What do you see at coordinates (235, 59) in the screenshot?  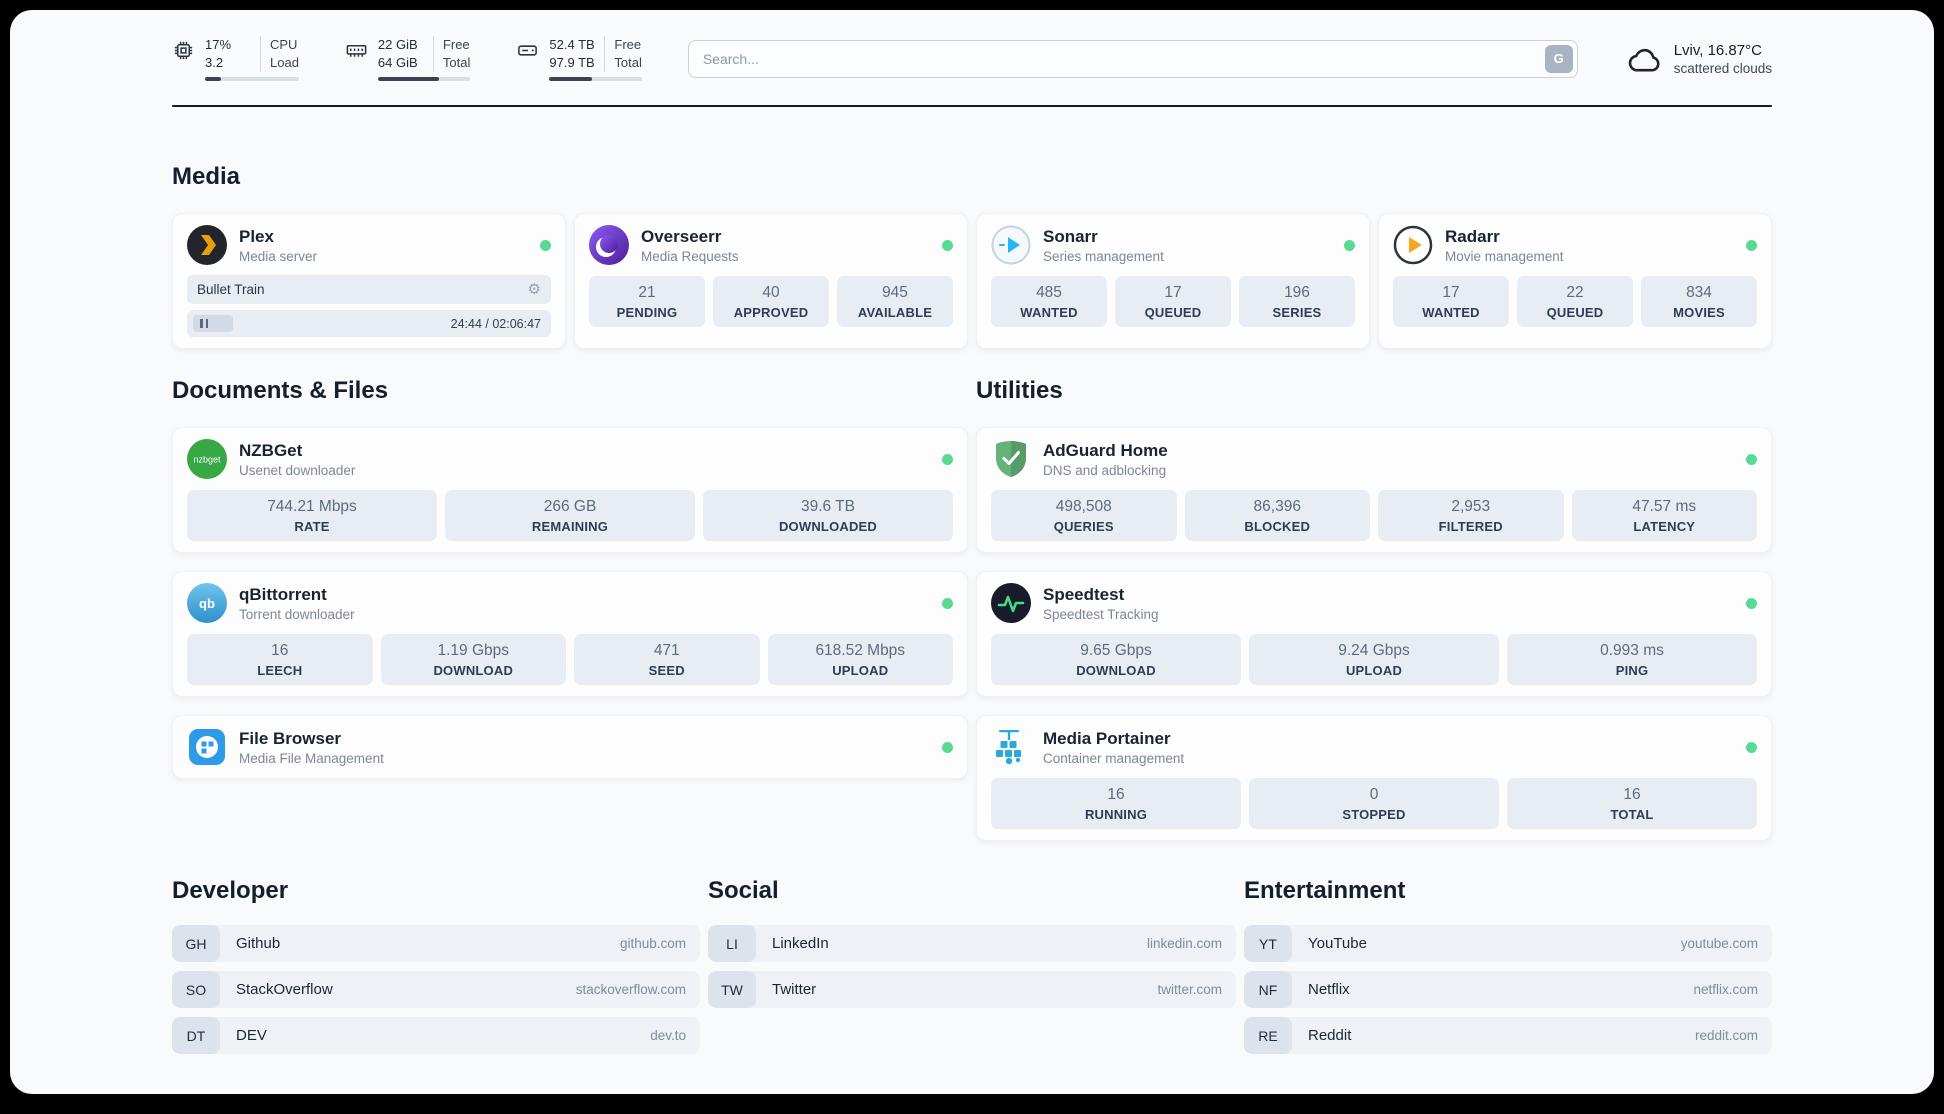 I see `cpu-metric: 17% 3.2 CPU Load` at bounding box center [235, 59].